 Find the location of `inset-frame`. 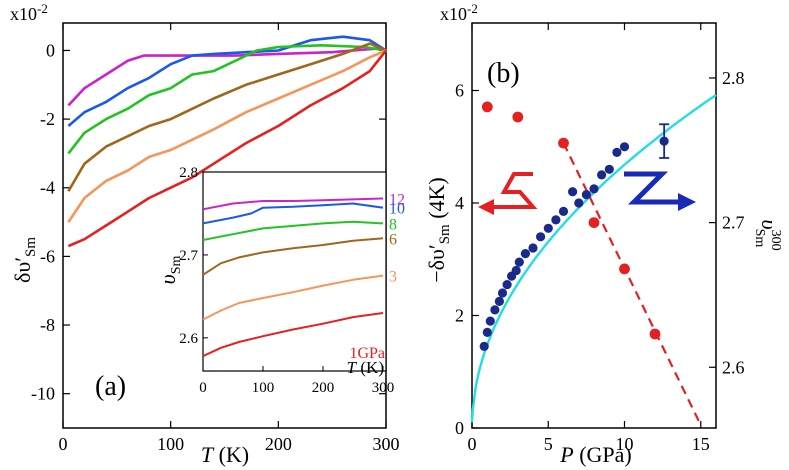

inset-frame is located at coordinates (294, 271).